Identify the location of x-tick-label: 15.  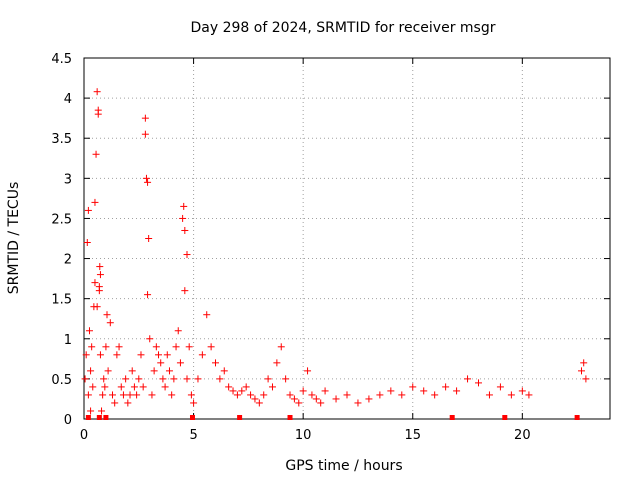
(412, 435).